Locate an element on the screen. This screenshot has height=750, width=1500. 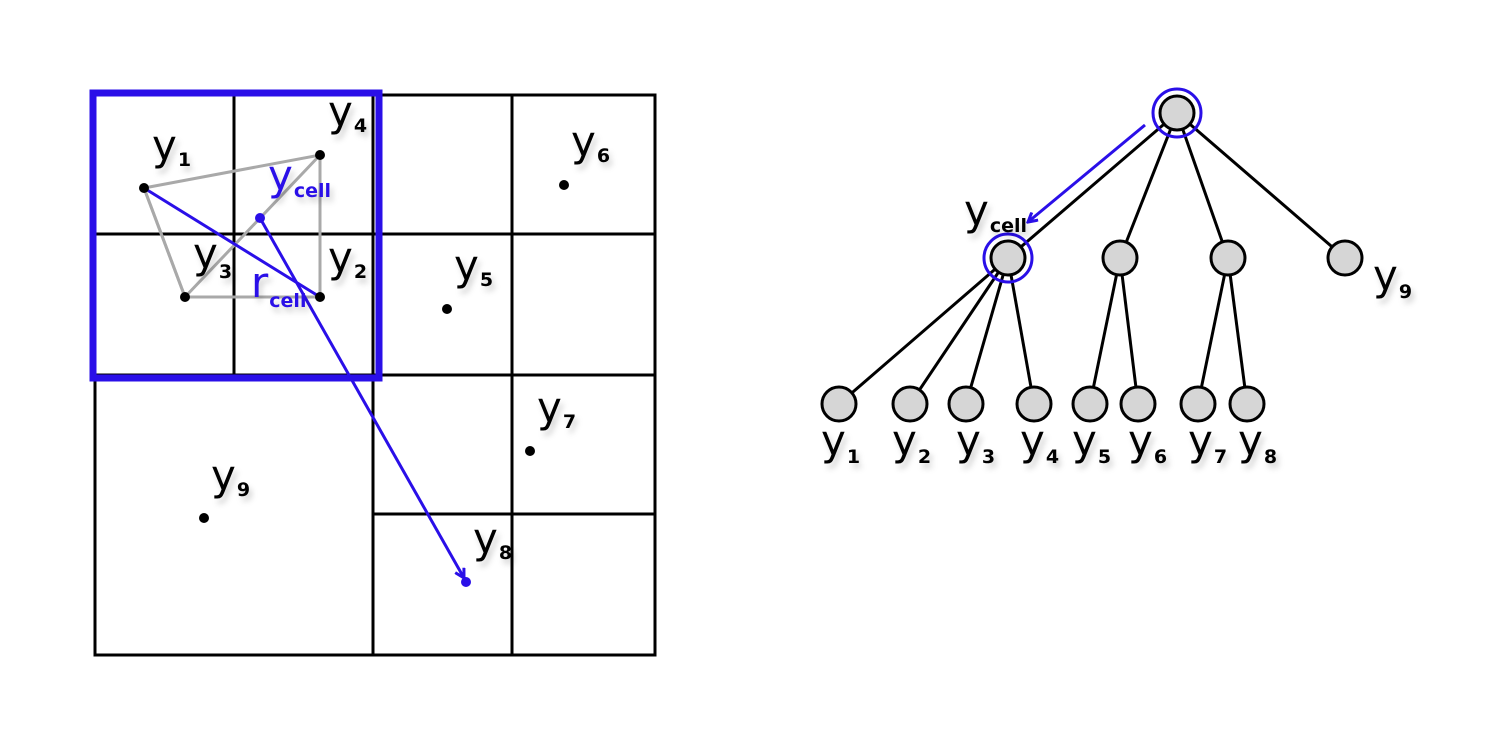
point-y1 is located at coordinates (144, 188).